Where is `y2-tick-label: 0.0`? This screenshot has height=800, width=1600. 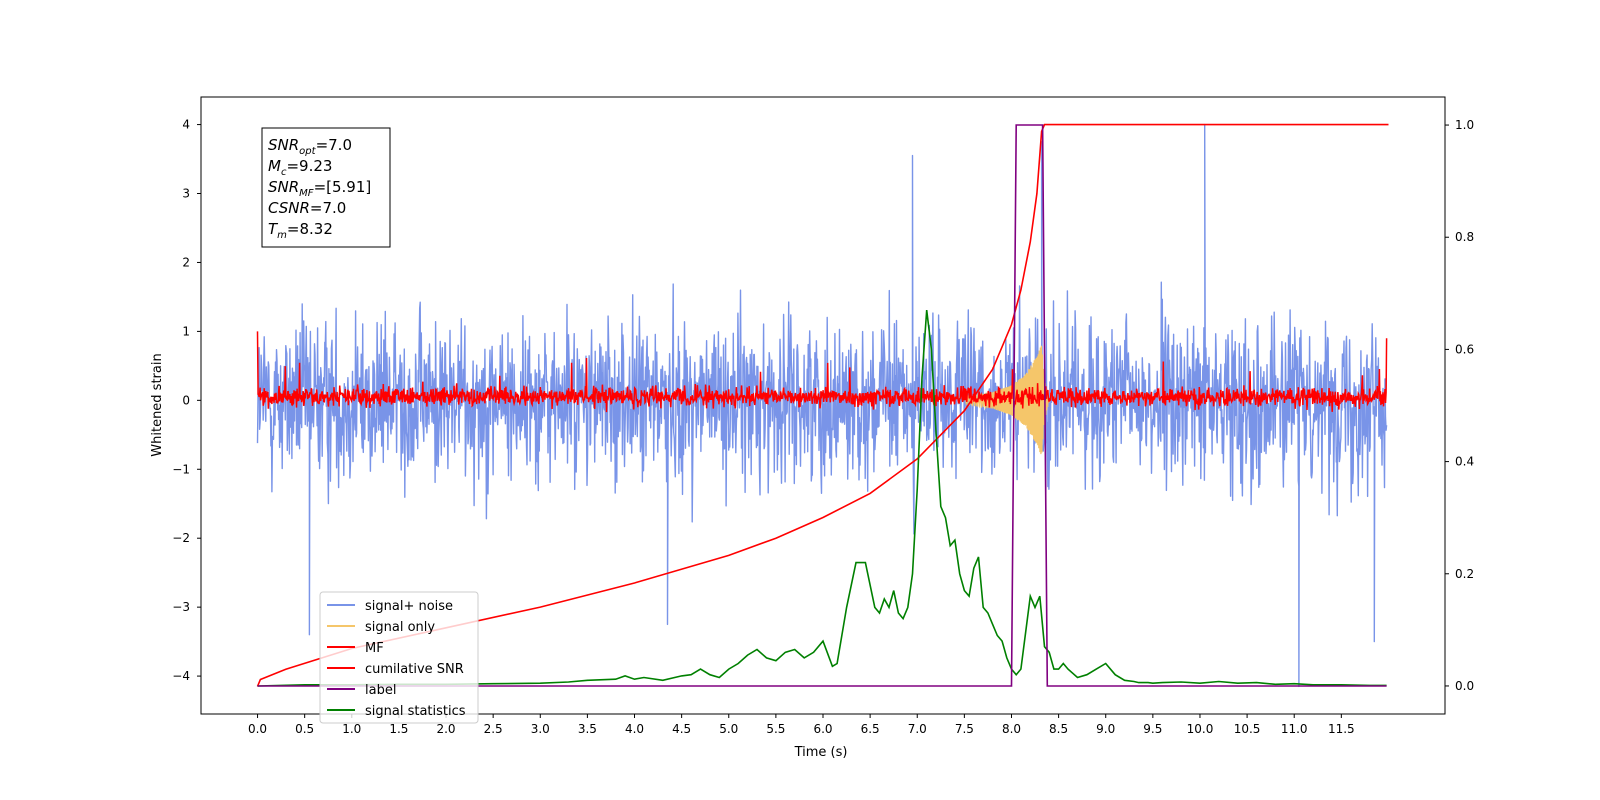
y2-tick-label: 0.0 is located at coordinates (1464, 686).